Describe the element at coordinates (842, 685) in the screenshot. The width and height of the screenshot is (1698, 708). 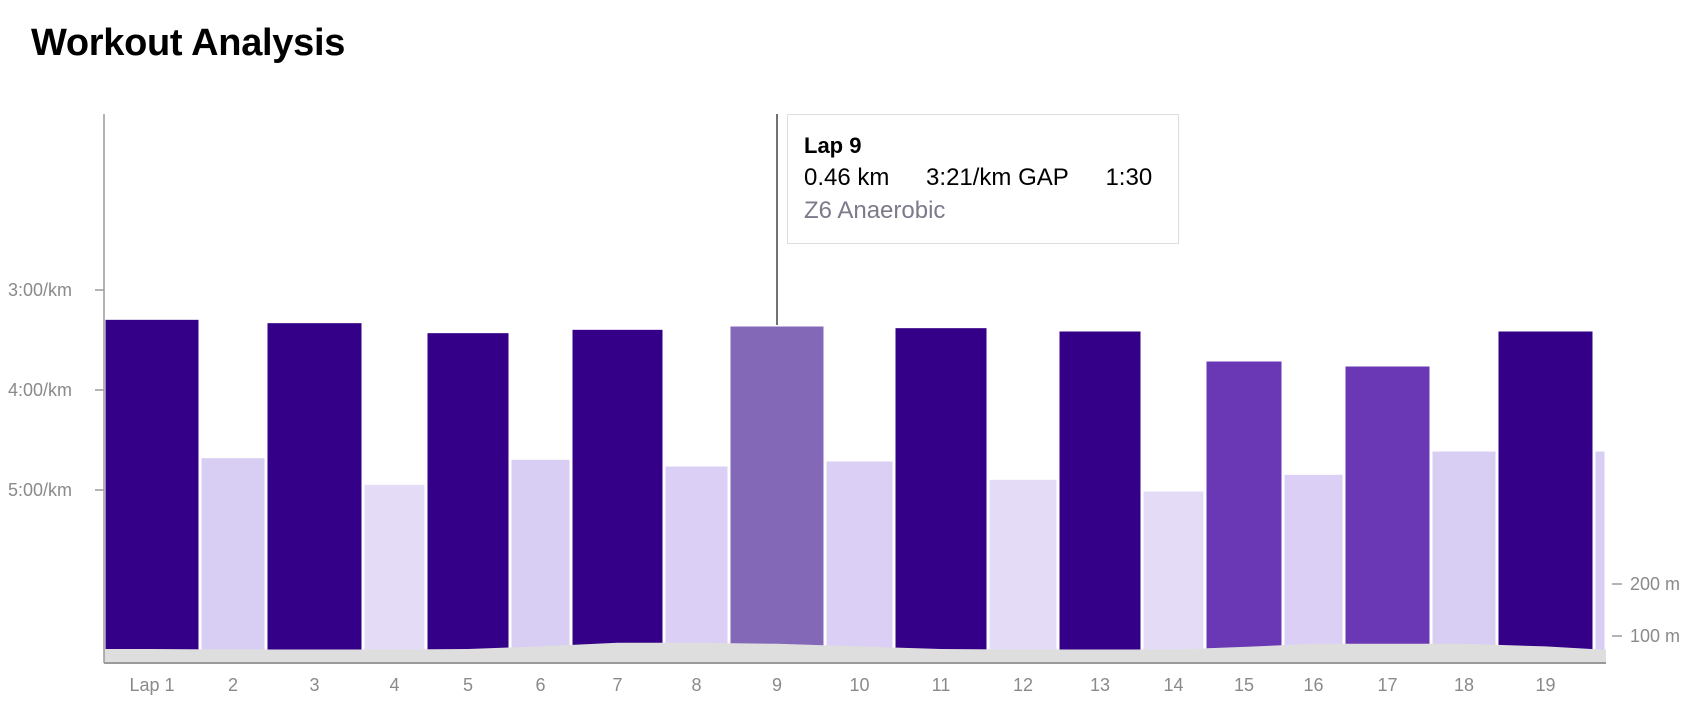
I see `lap-axis-labels: Lap 1 2 3 4 5 6 7 8 9 10 11 12 13 14 15 16 17 18 19` at that location.